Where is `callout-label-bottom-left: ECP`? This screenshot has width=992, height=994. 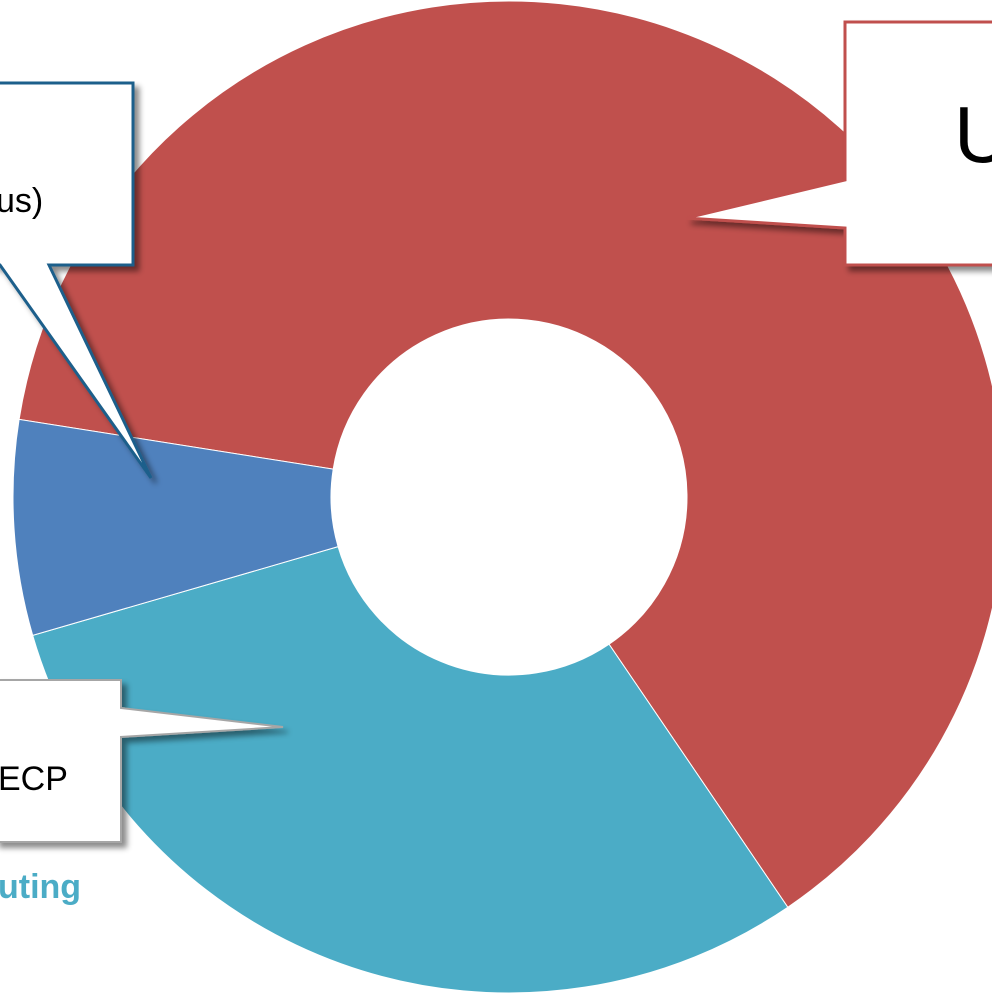 callout-label-bottom-left: ECP is located at coordinates (34, 779).